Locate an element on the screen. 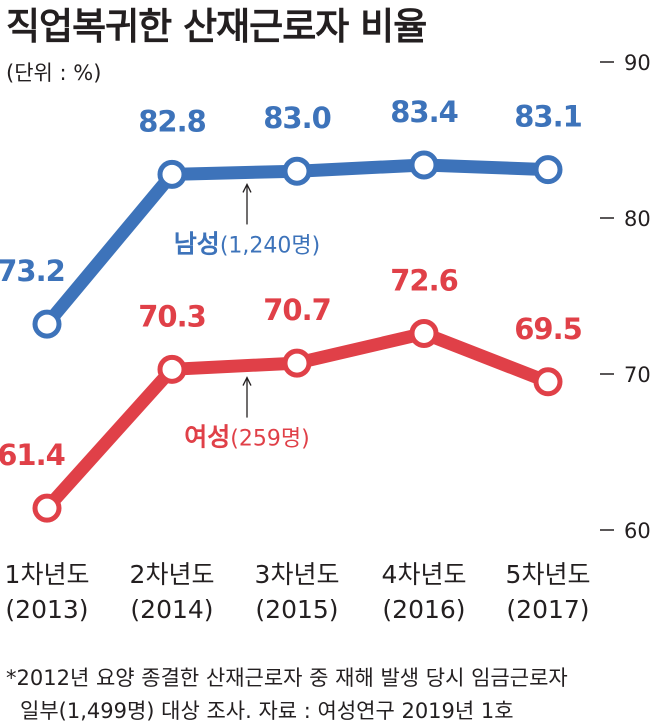 This screenshot has height=726, width=654. x-category-year: (2013) is located at coordinates (46, 609).